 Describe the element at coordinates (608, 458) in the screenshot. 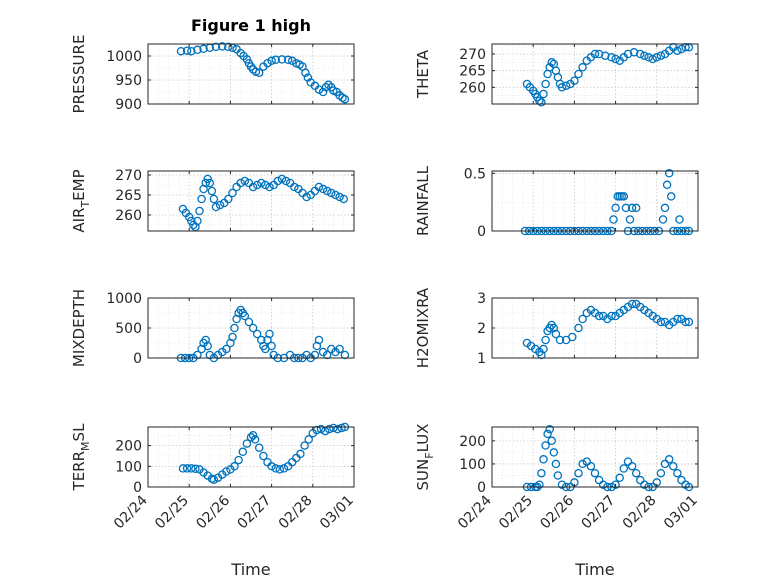

I see `chart-7-markers` at that location.